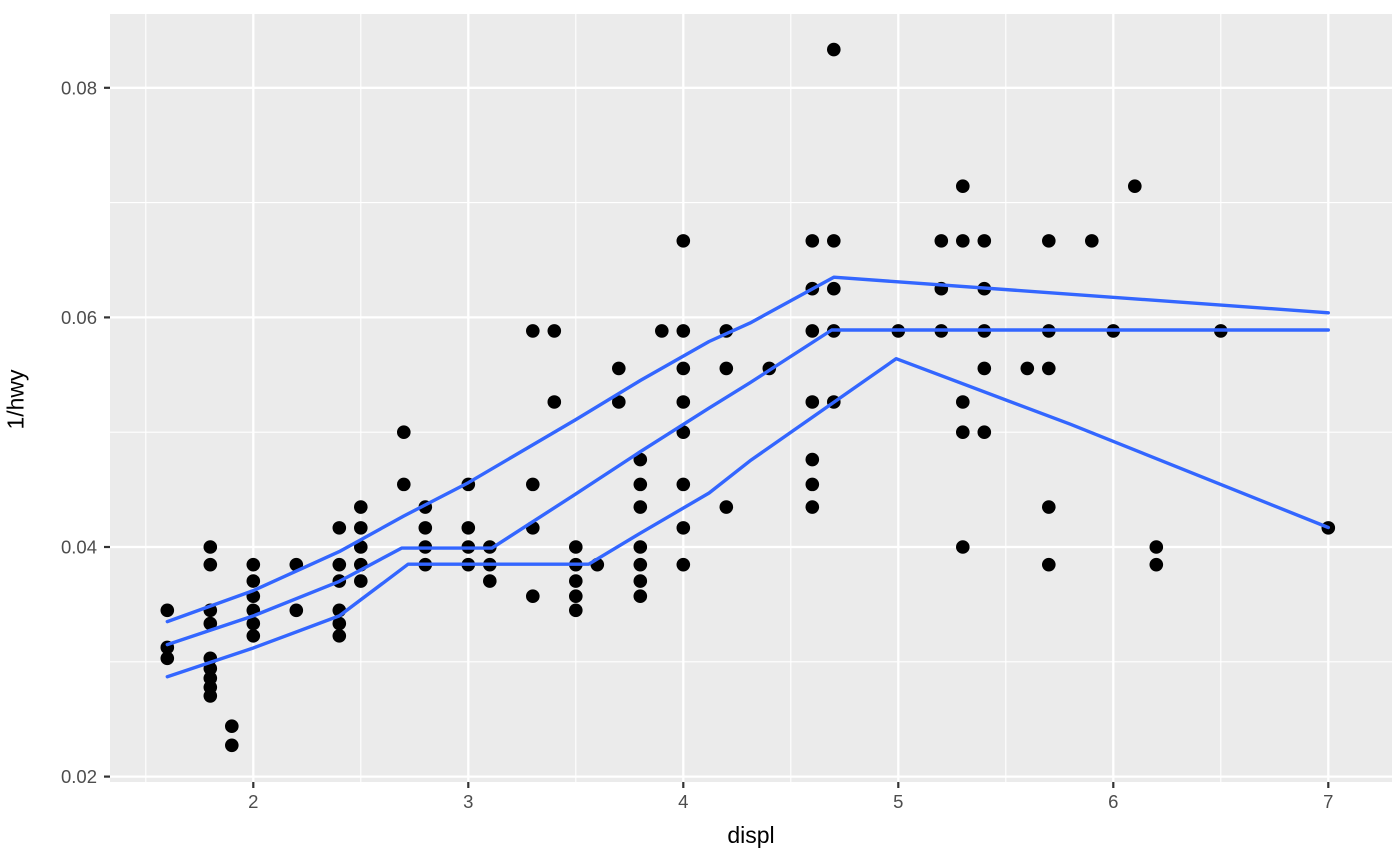  Describe the element at coordinates (898, 801) in the screenshot. I see `x-tick-label: 5` at that location.